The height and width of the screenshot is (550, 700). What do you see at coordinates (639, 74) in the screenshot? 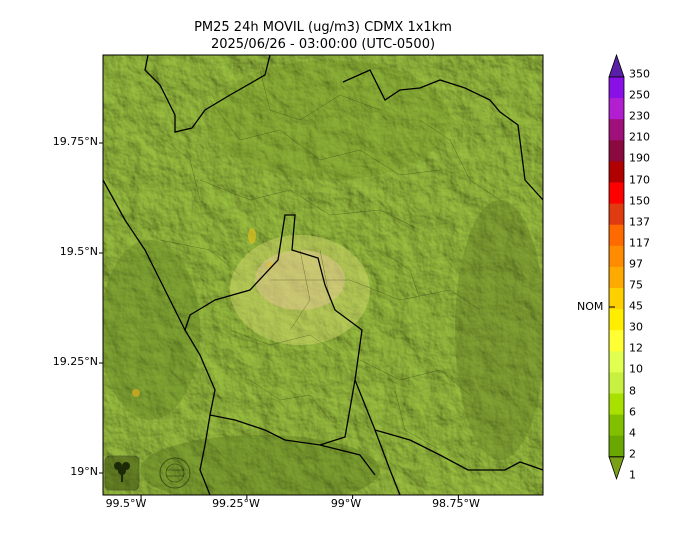
I see `colorbar-label: 350` at bounding box center [639, 74].